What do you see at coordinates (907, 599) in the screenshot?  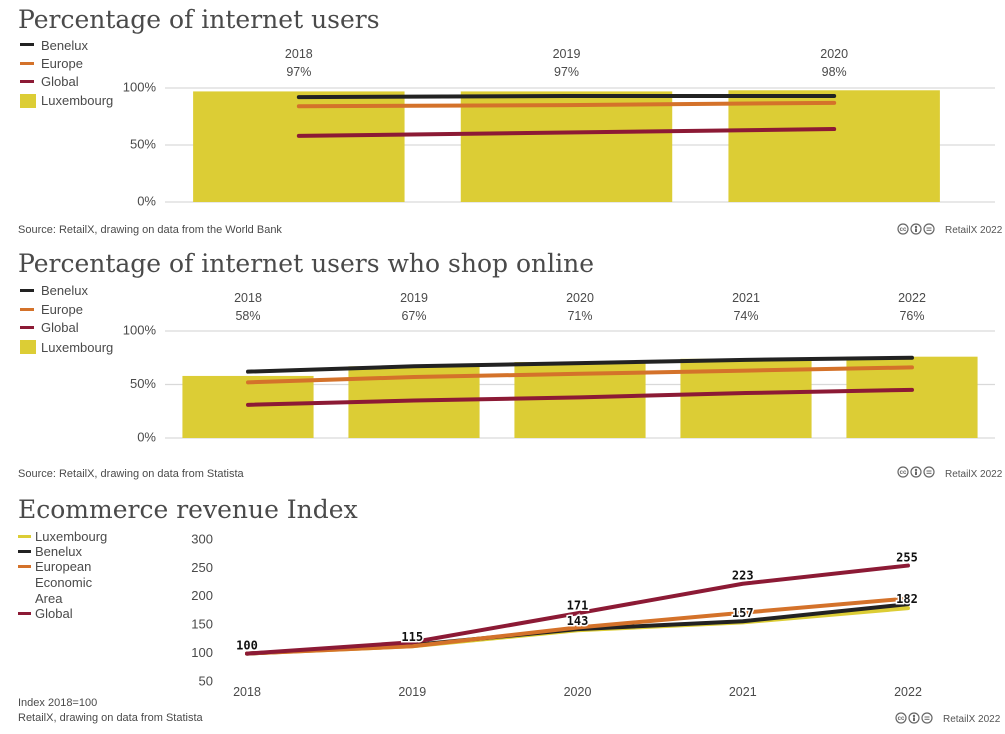 I see `data-label: 182` at bounding box center [907, 599].